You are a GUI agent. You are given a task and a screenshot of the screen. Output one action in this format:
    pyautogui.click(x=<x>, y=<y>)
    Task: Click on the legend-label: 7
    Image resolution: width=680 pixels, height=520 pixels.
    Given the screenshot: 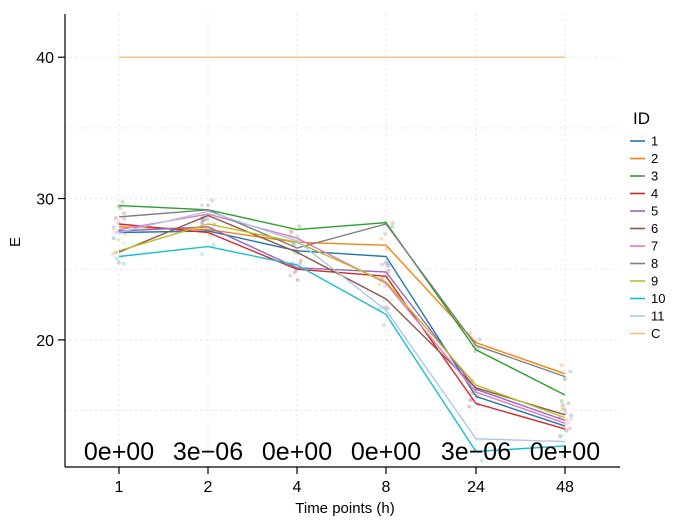 What is the action you would take?
    pyautogui.click(x=654, y=246)
    